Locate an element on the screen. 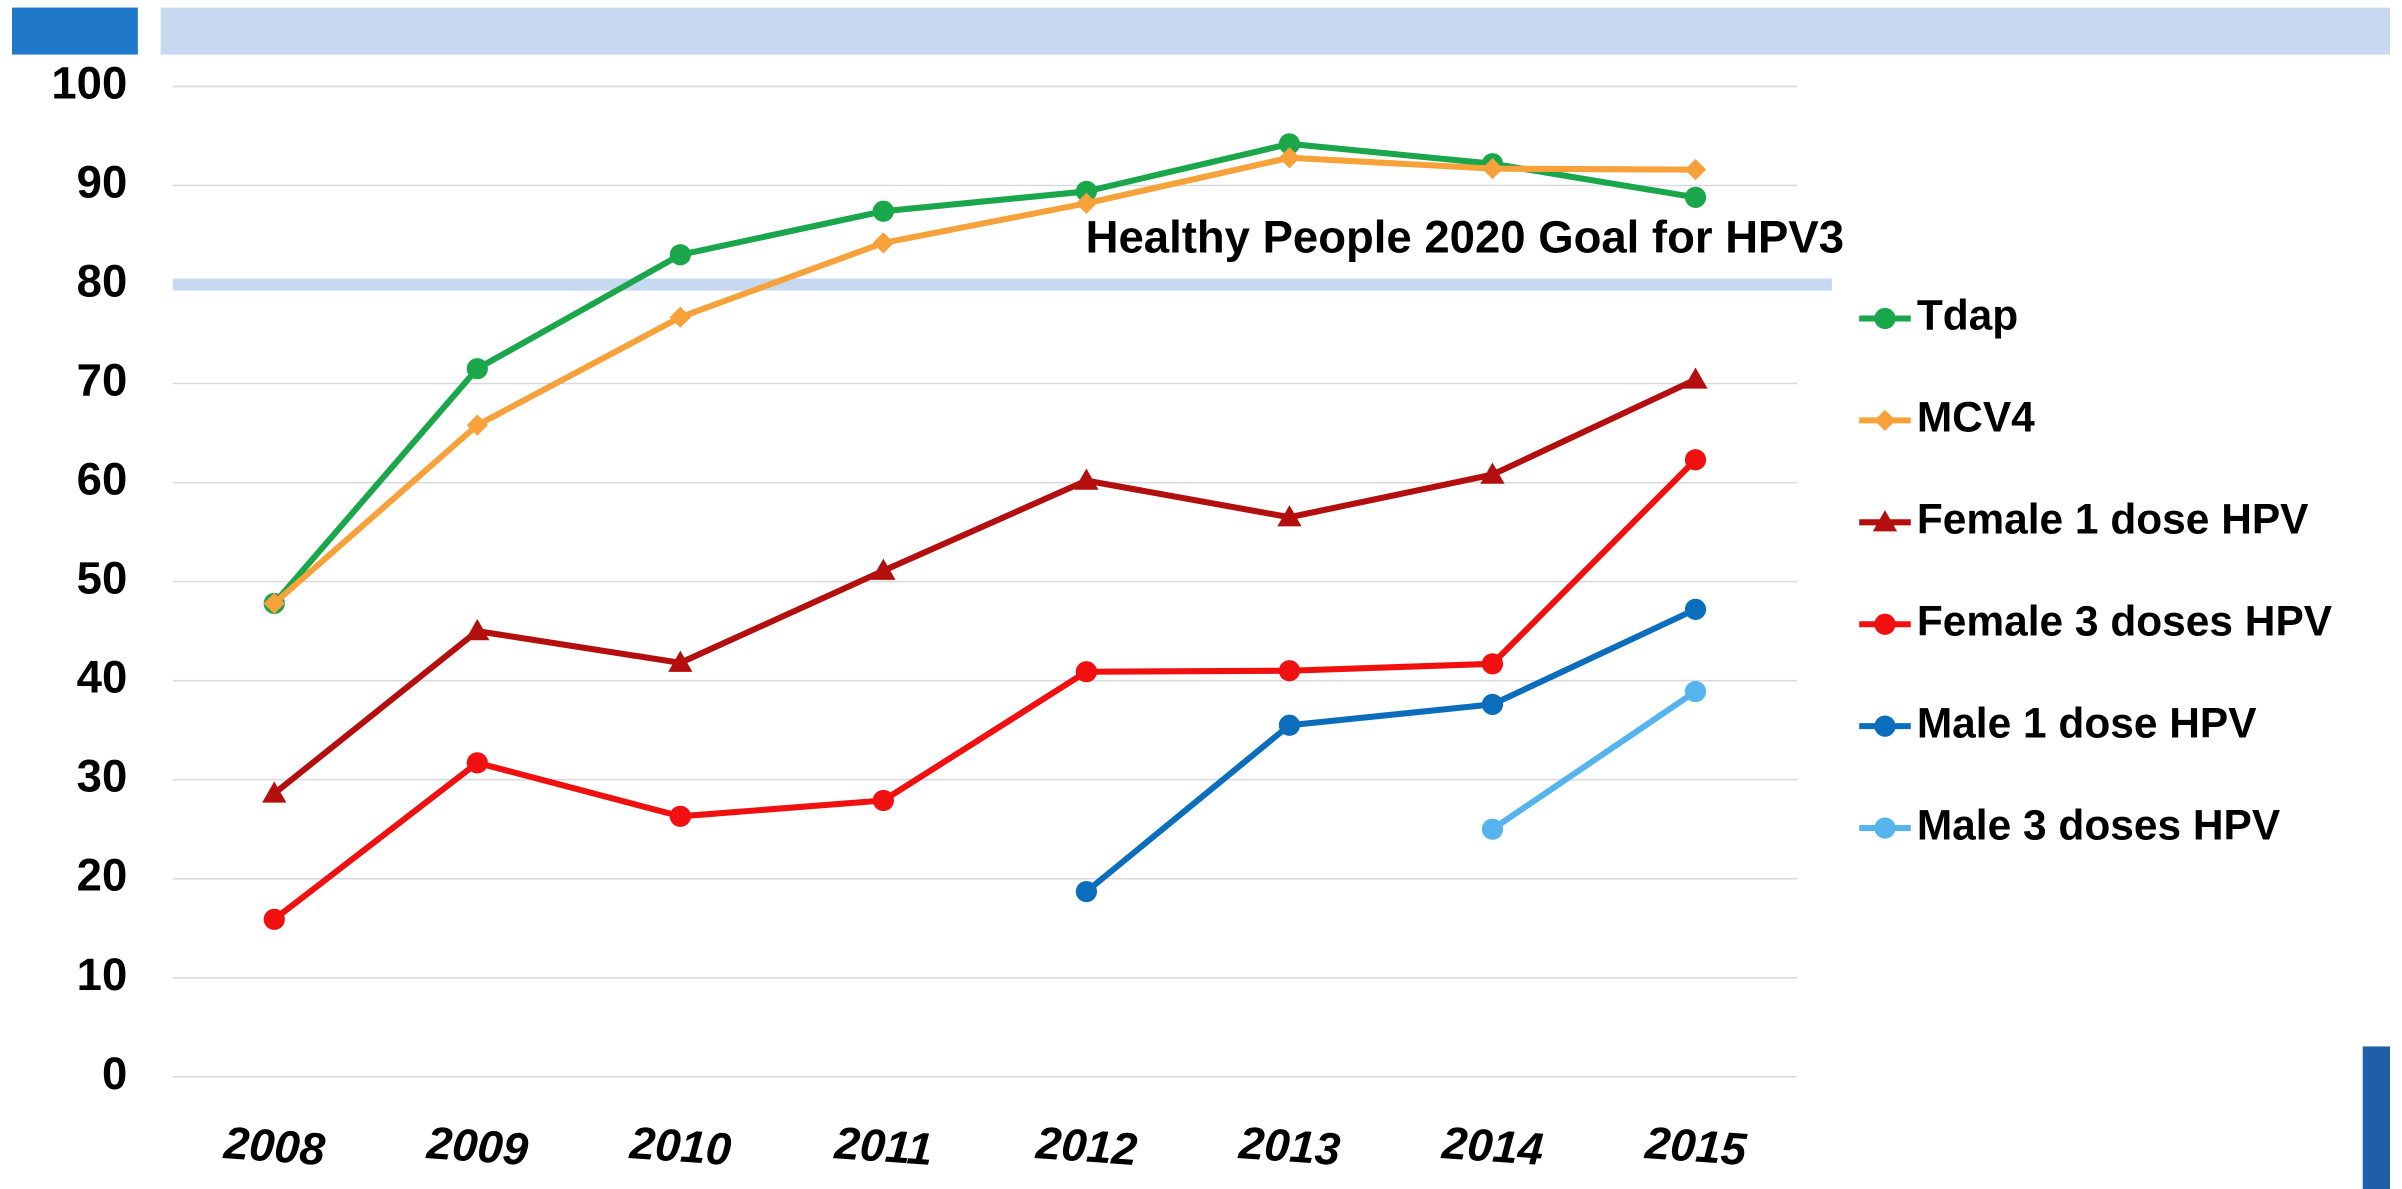  y-tick-label: 20 is located at coordinates (102, 875).